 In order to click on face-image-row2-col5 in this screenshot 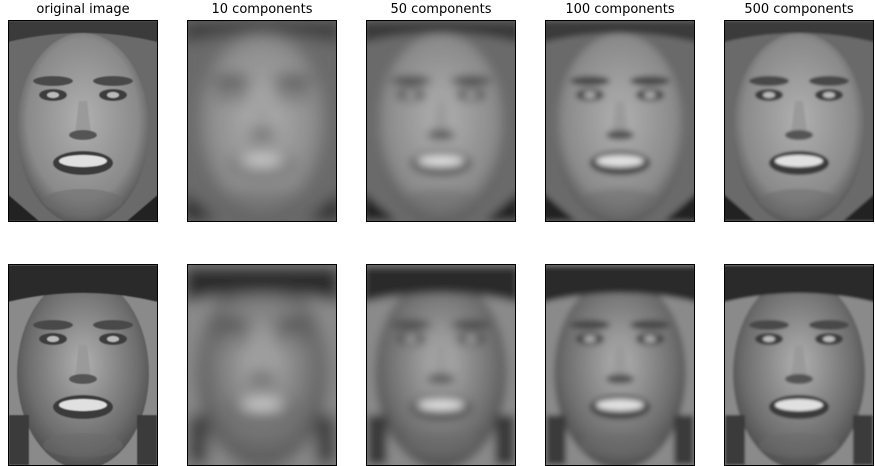, I will do `click(799, 365)`.